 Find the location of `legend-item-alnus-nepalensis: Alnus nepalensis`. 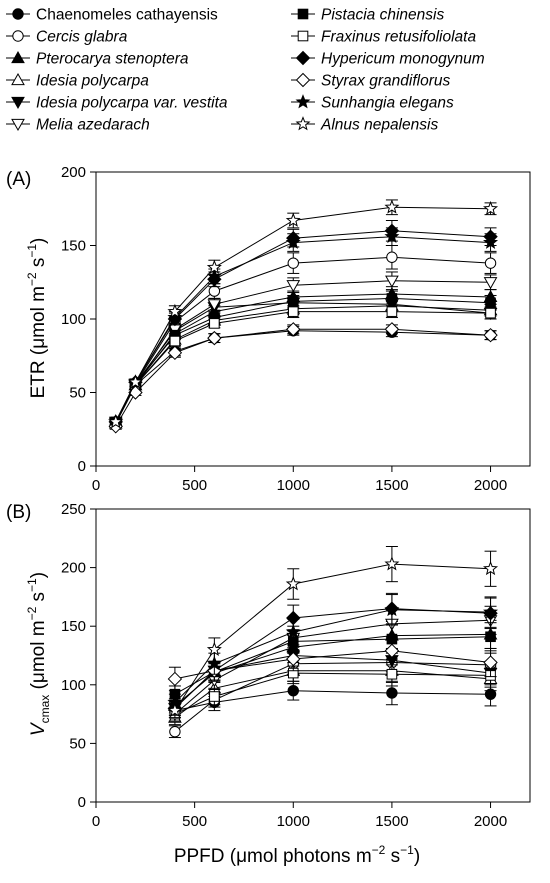

legend-item-alnus-nepalensis: Alnus nepalensis is located at coordinates (364, 125).